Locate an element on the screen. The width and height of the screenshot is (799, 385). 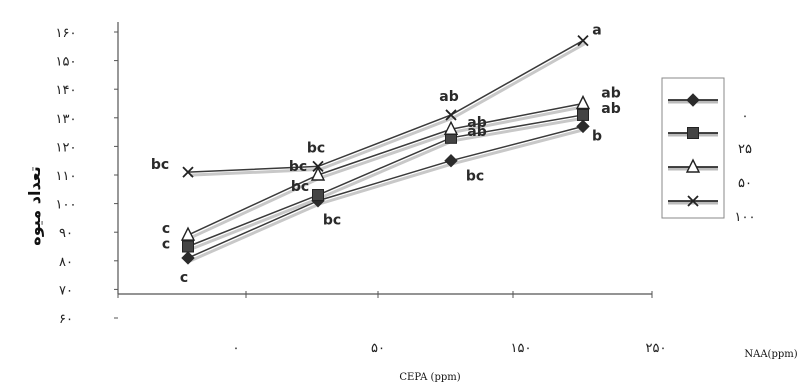
legend-marker-x is located at coordinates (693, 201).